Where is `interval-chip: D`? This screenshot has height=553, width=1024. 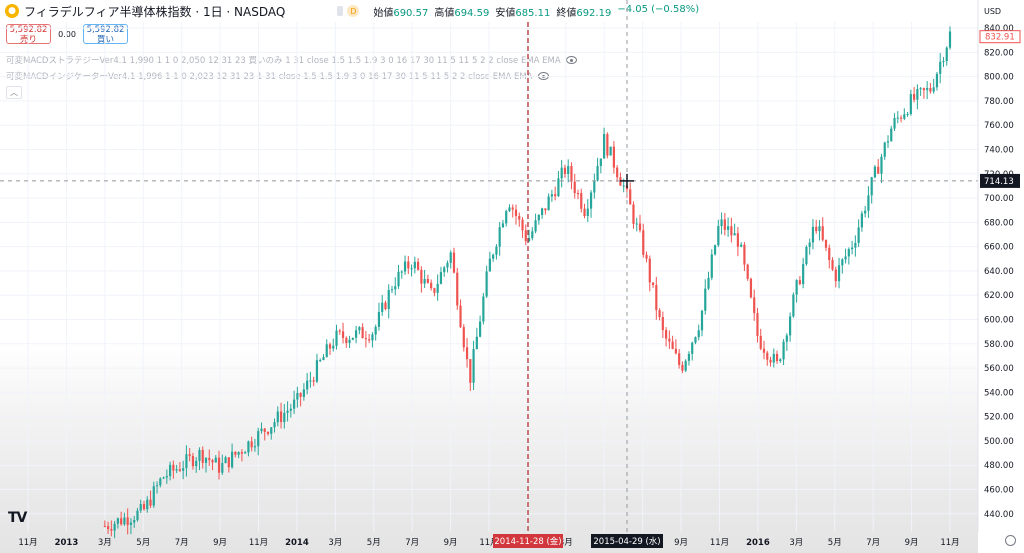
interval-chip: D is located at coordinates (348, 11).